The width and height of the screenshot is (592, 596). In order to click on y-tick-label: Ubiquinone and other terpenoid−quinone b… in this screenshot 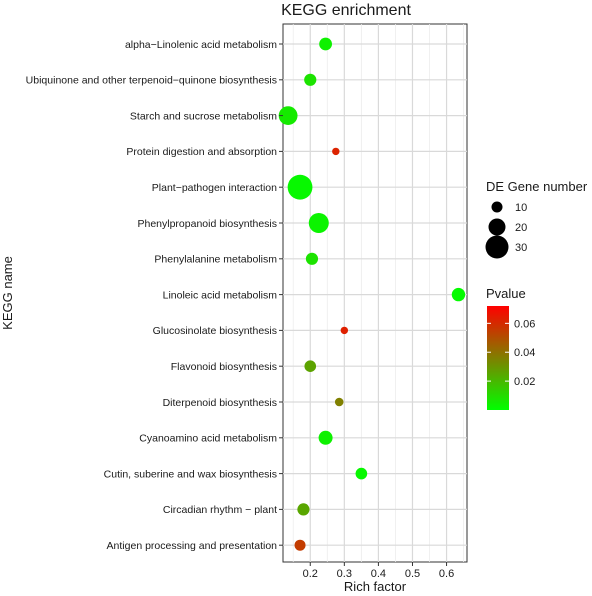, I will do `click(151, 81)`.